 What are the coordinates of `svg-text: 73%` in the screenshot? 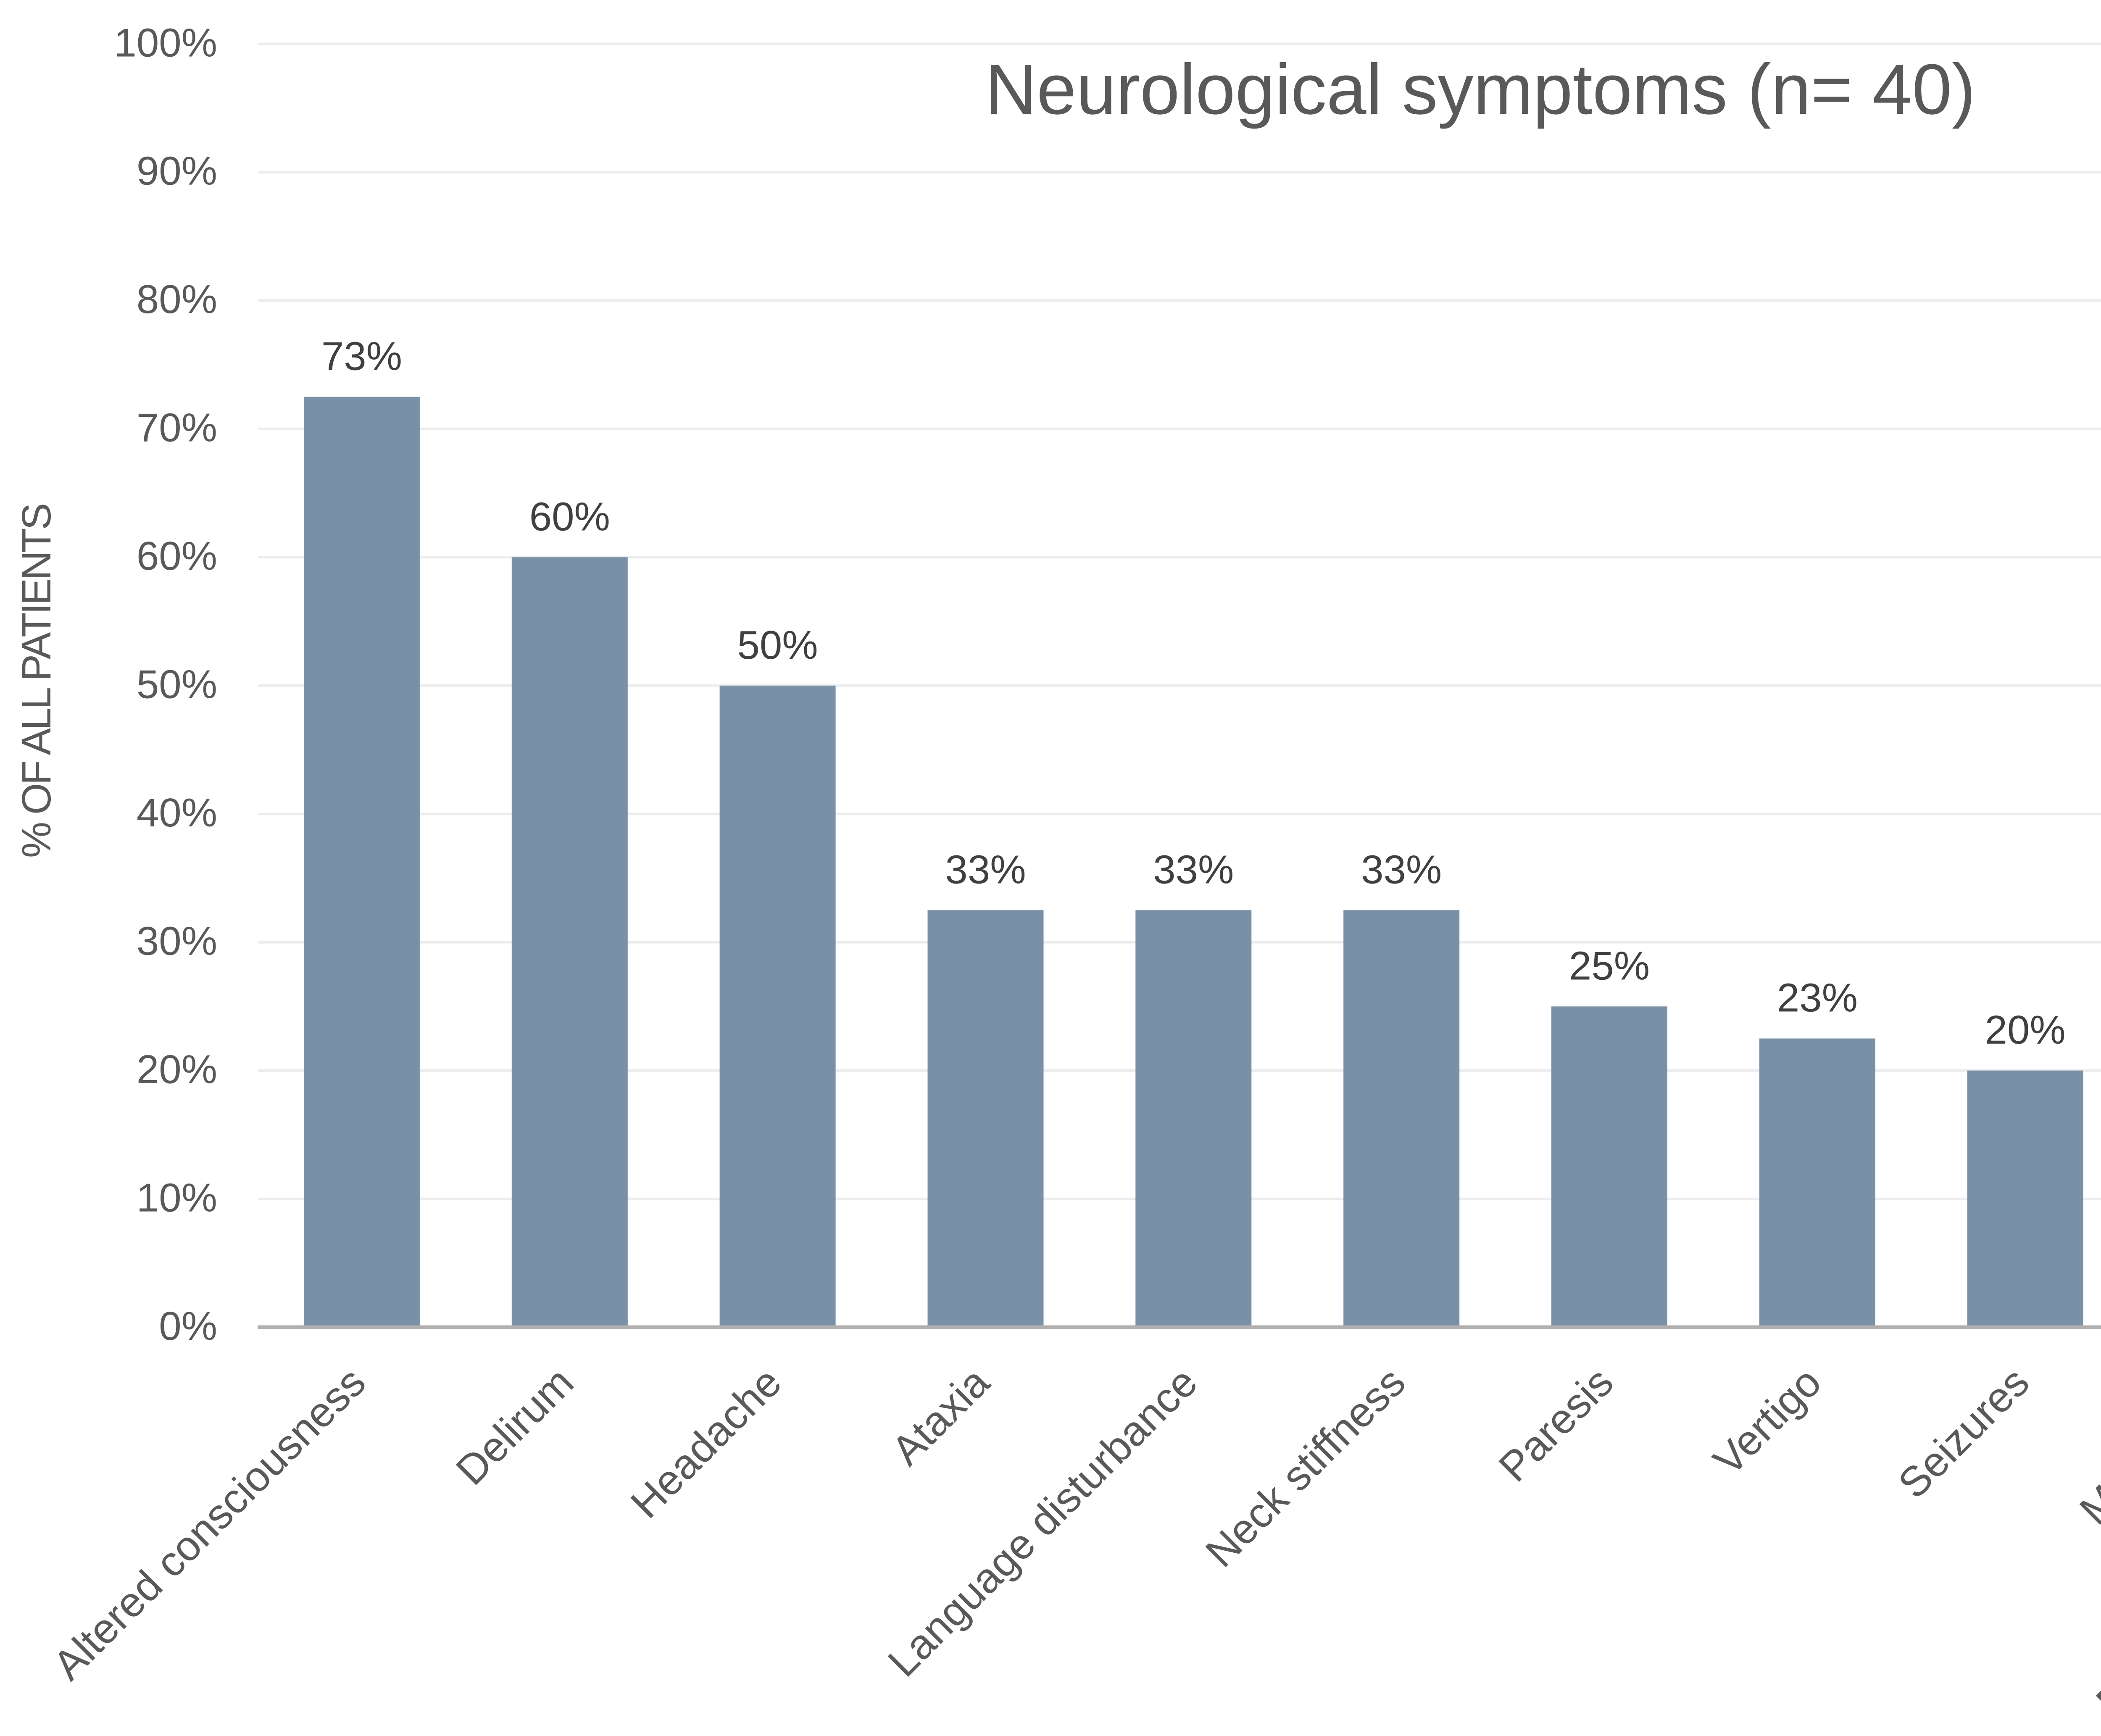 It's located at (361, 356).